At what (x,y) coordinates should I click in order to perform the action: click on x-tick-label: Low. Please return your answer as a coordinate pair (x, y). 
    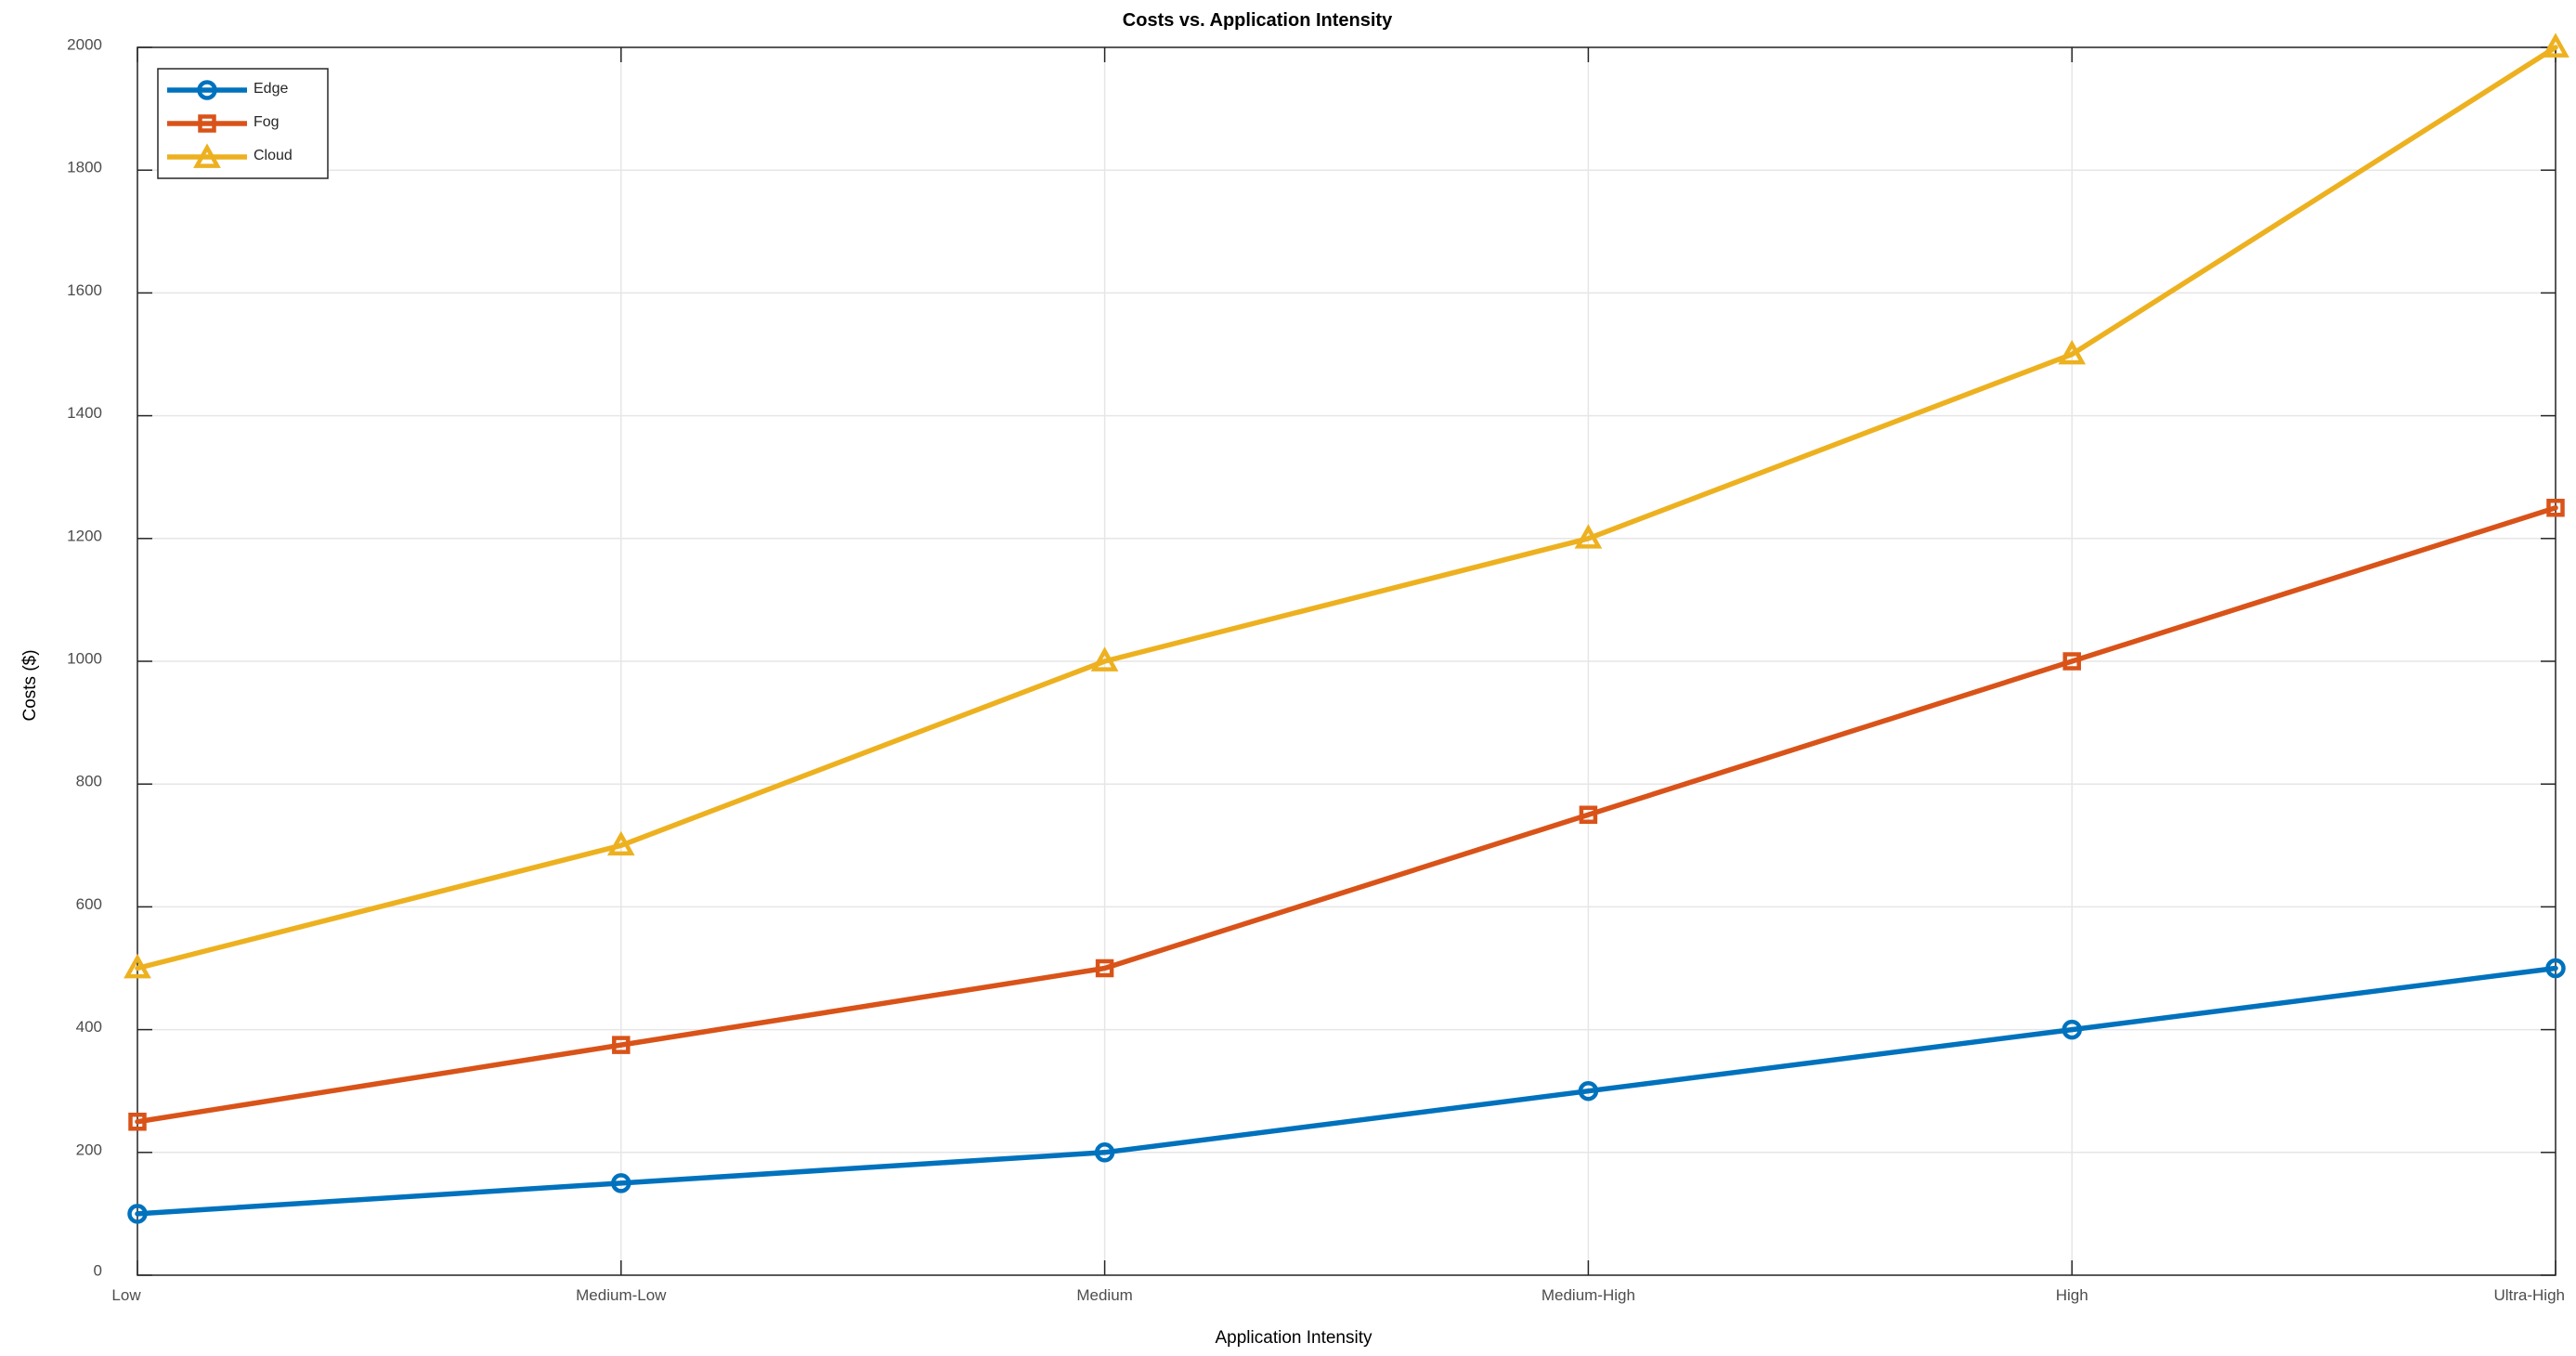
    Looking at the image, I should click on (126, 1295).